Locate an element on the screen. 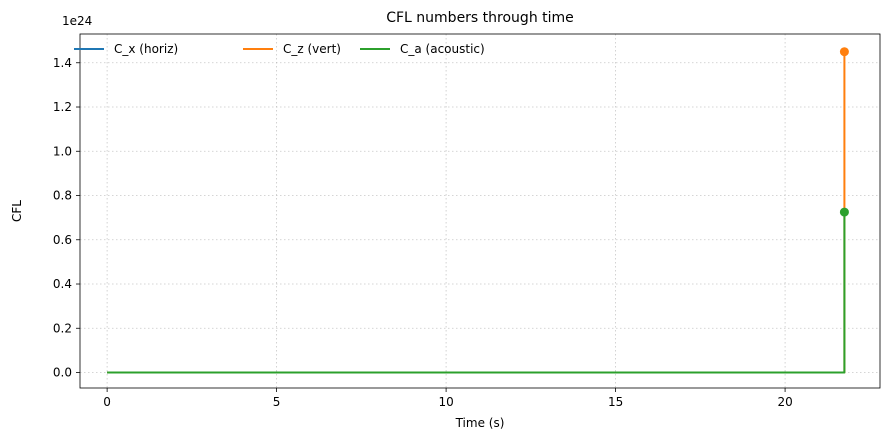  y-axis-label: CFL is located at coordinates (17, 211).